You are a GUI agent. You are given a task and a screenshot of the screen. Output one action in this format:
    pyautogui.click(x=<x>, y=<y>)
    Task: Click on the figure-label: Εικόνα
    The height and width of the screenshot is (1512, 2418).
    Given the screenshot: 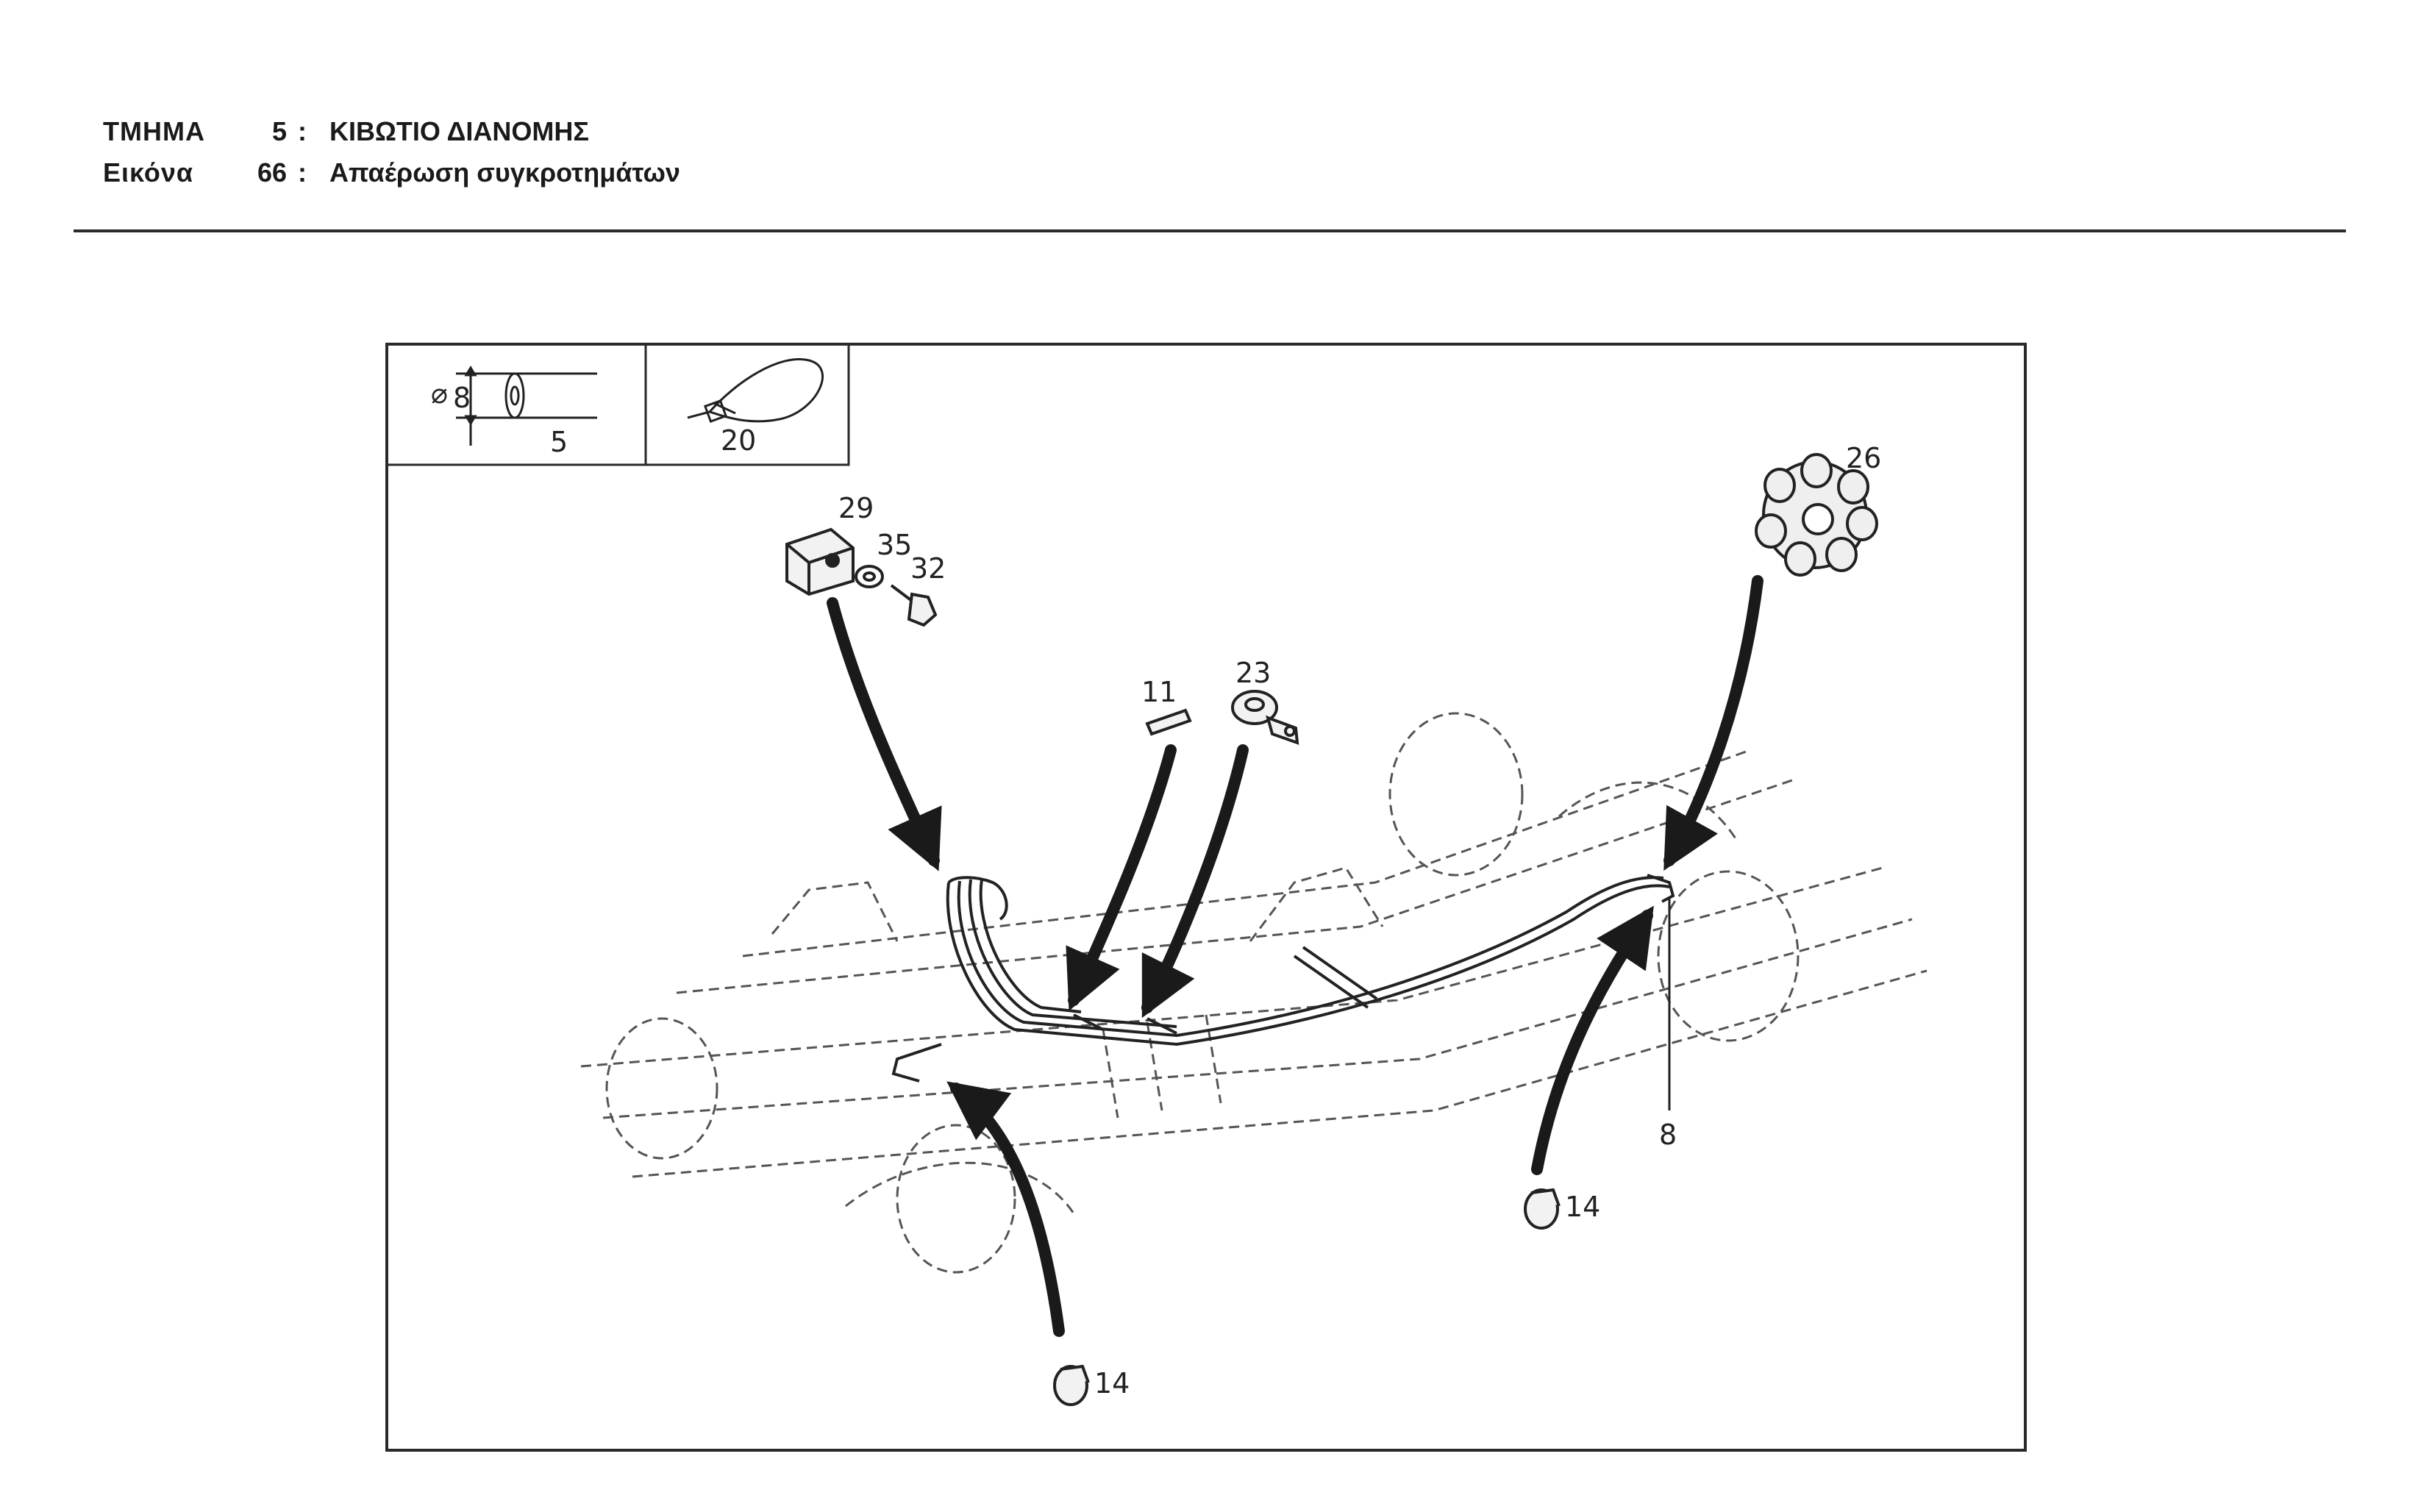 What is the action you would take?
    pyautogui.click(x=148, y=172)
    